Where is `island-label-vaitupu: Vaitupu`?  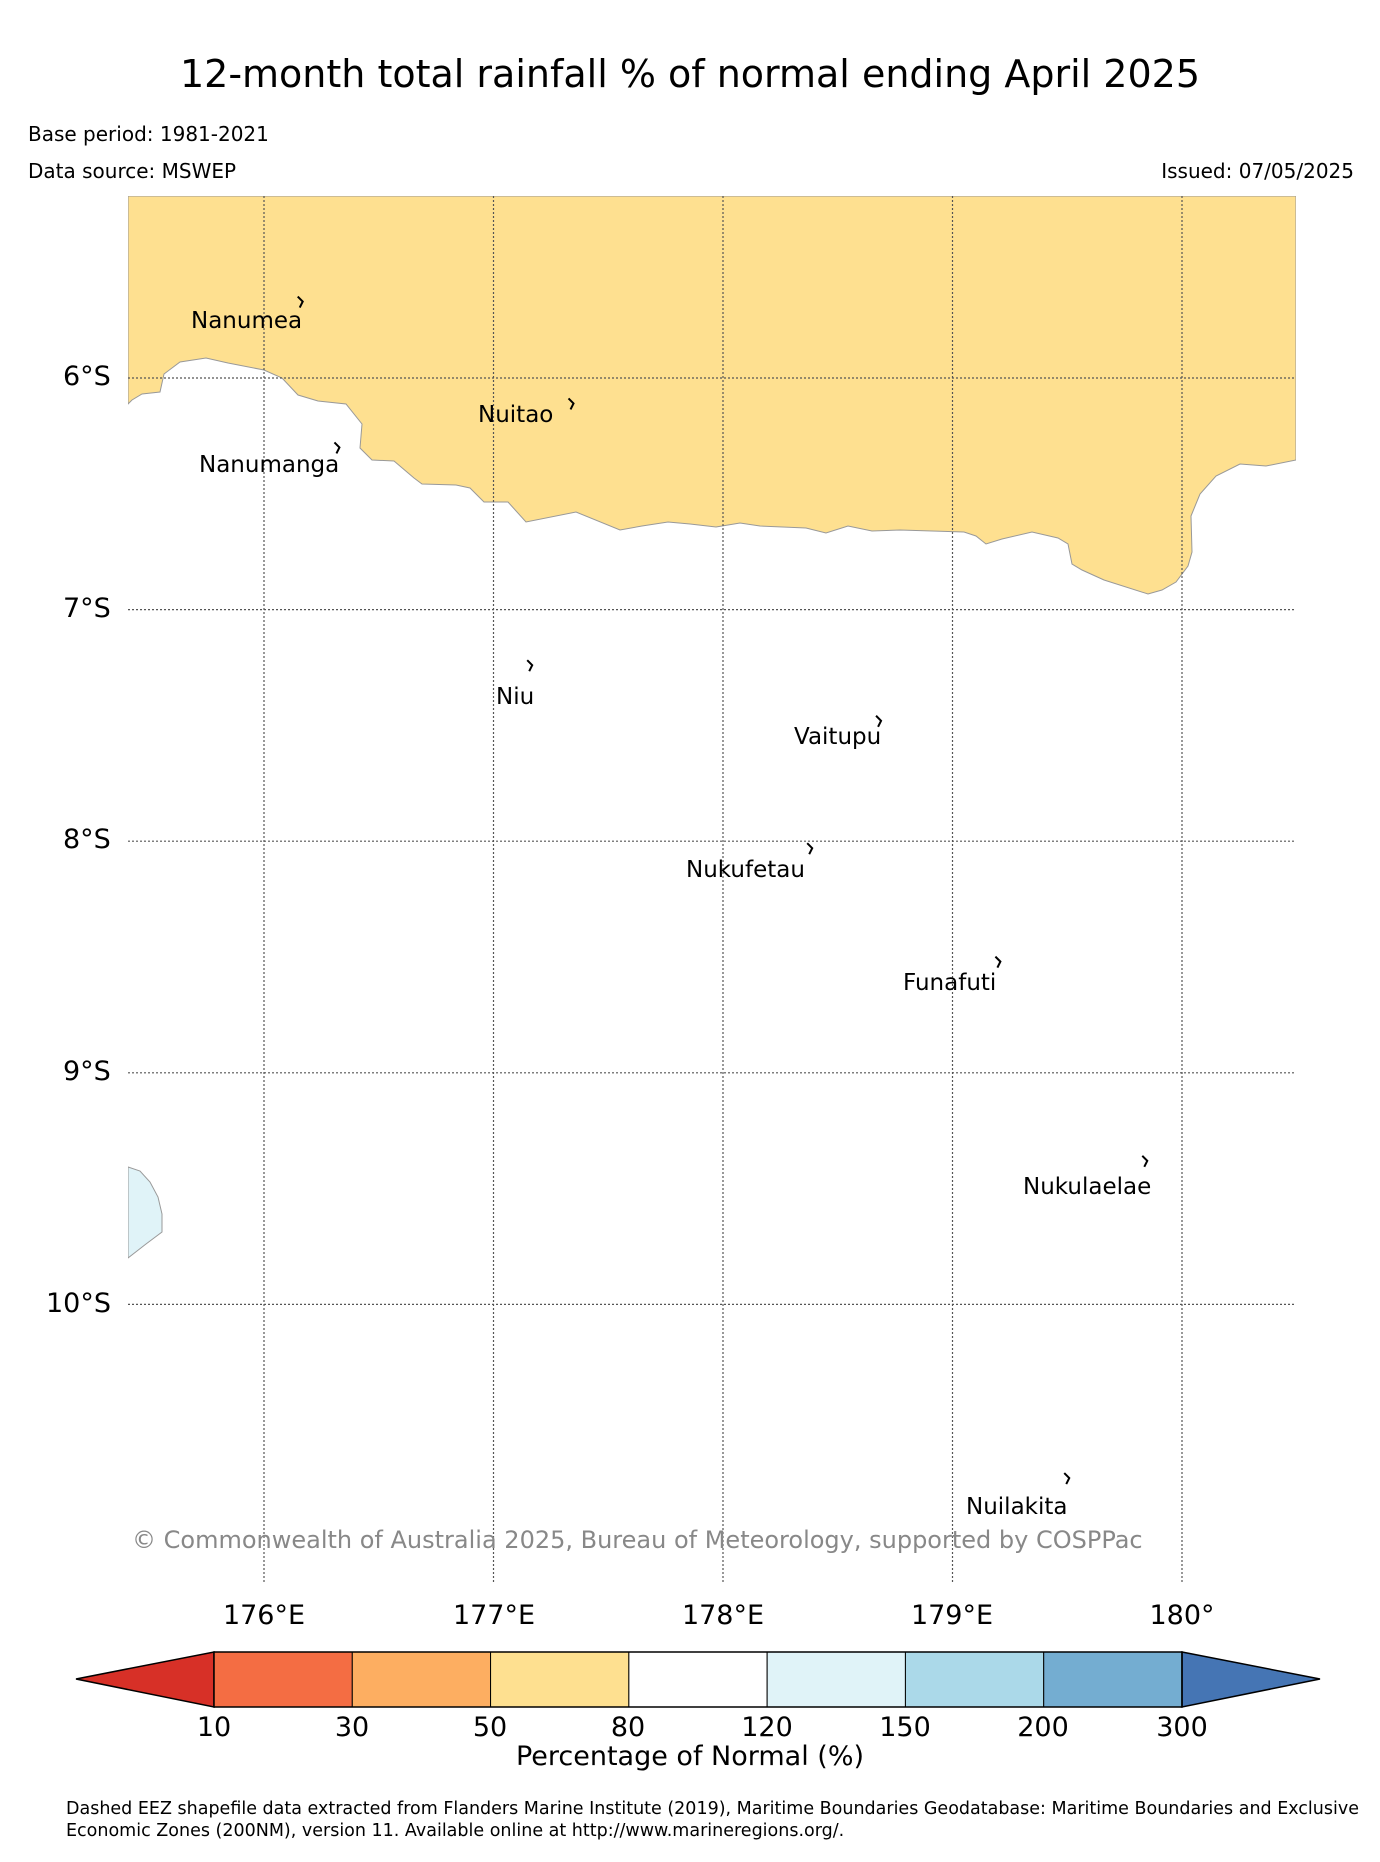
island-label-vaitupu: Vaitupu is located at coordinates (838, 737).